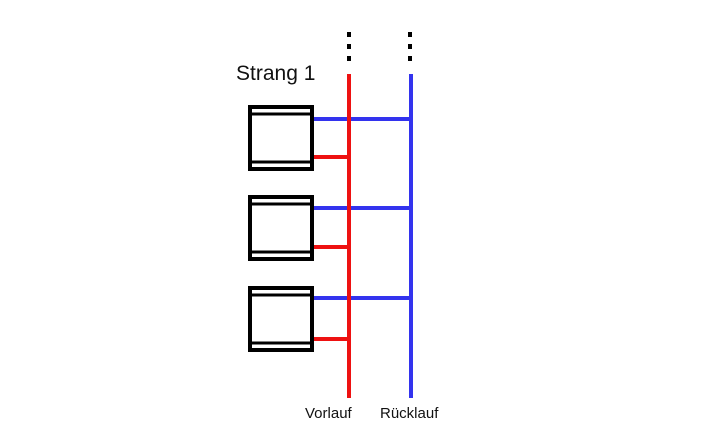 The image size is (725, 442). What do you see at coordinates (328, 413) in the screenshot?
I see `supply-label: Vorlauf` at bounding box center [328, 413].